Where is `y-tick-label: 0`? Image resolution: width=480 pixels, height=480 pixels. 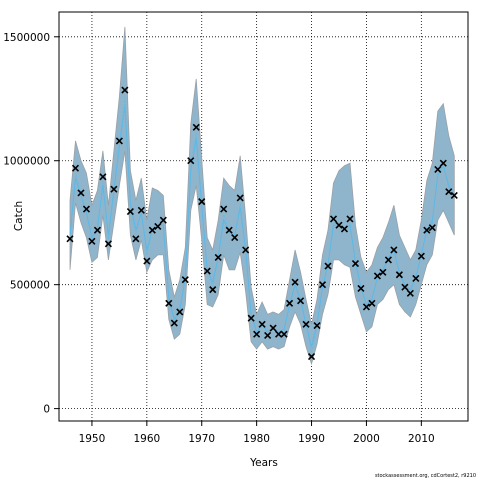 y-tick-label: 0 is located at coordinates (46, 410).